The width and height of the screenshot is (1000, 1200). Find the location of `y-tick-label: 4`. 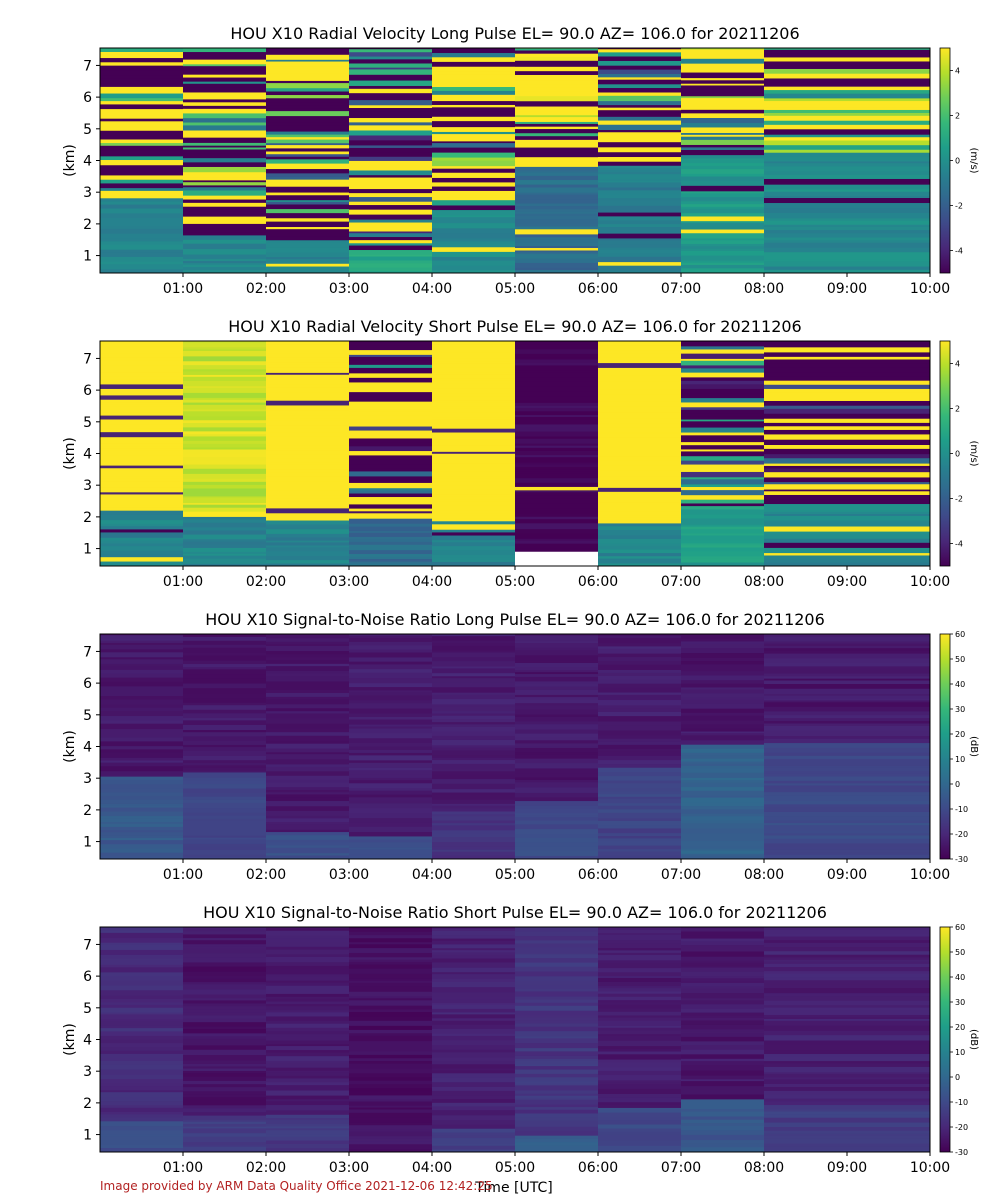

y-tick-label: 4 is located at coordinates (87, 748).